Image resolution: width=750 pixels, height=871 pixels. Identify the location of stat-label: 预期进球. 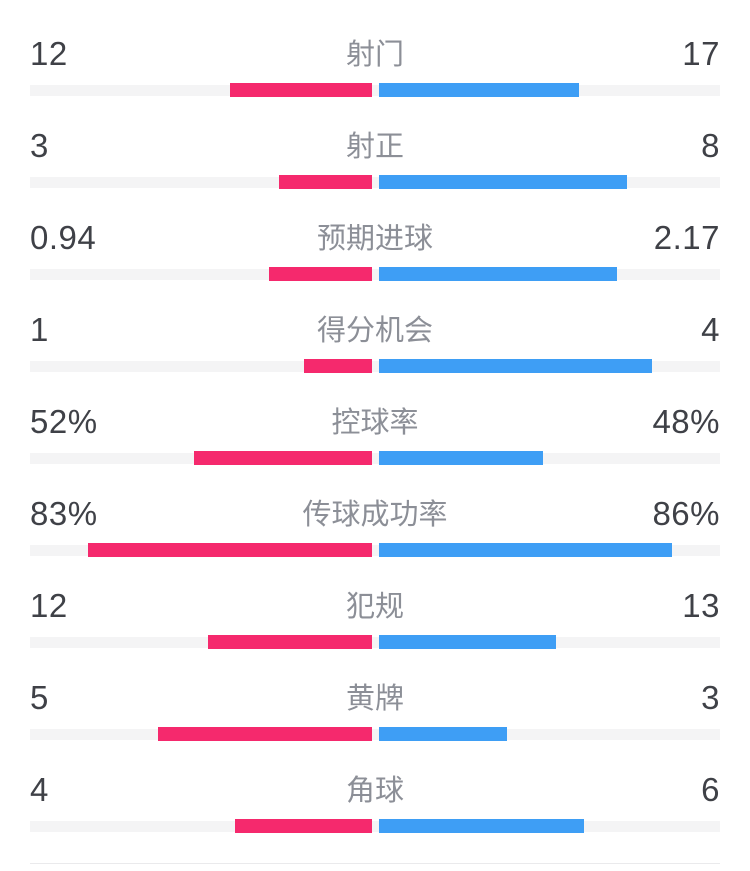
(375, 239).